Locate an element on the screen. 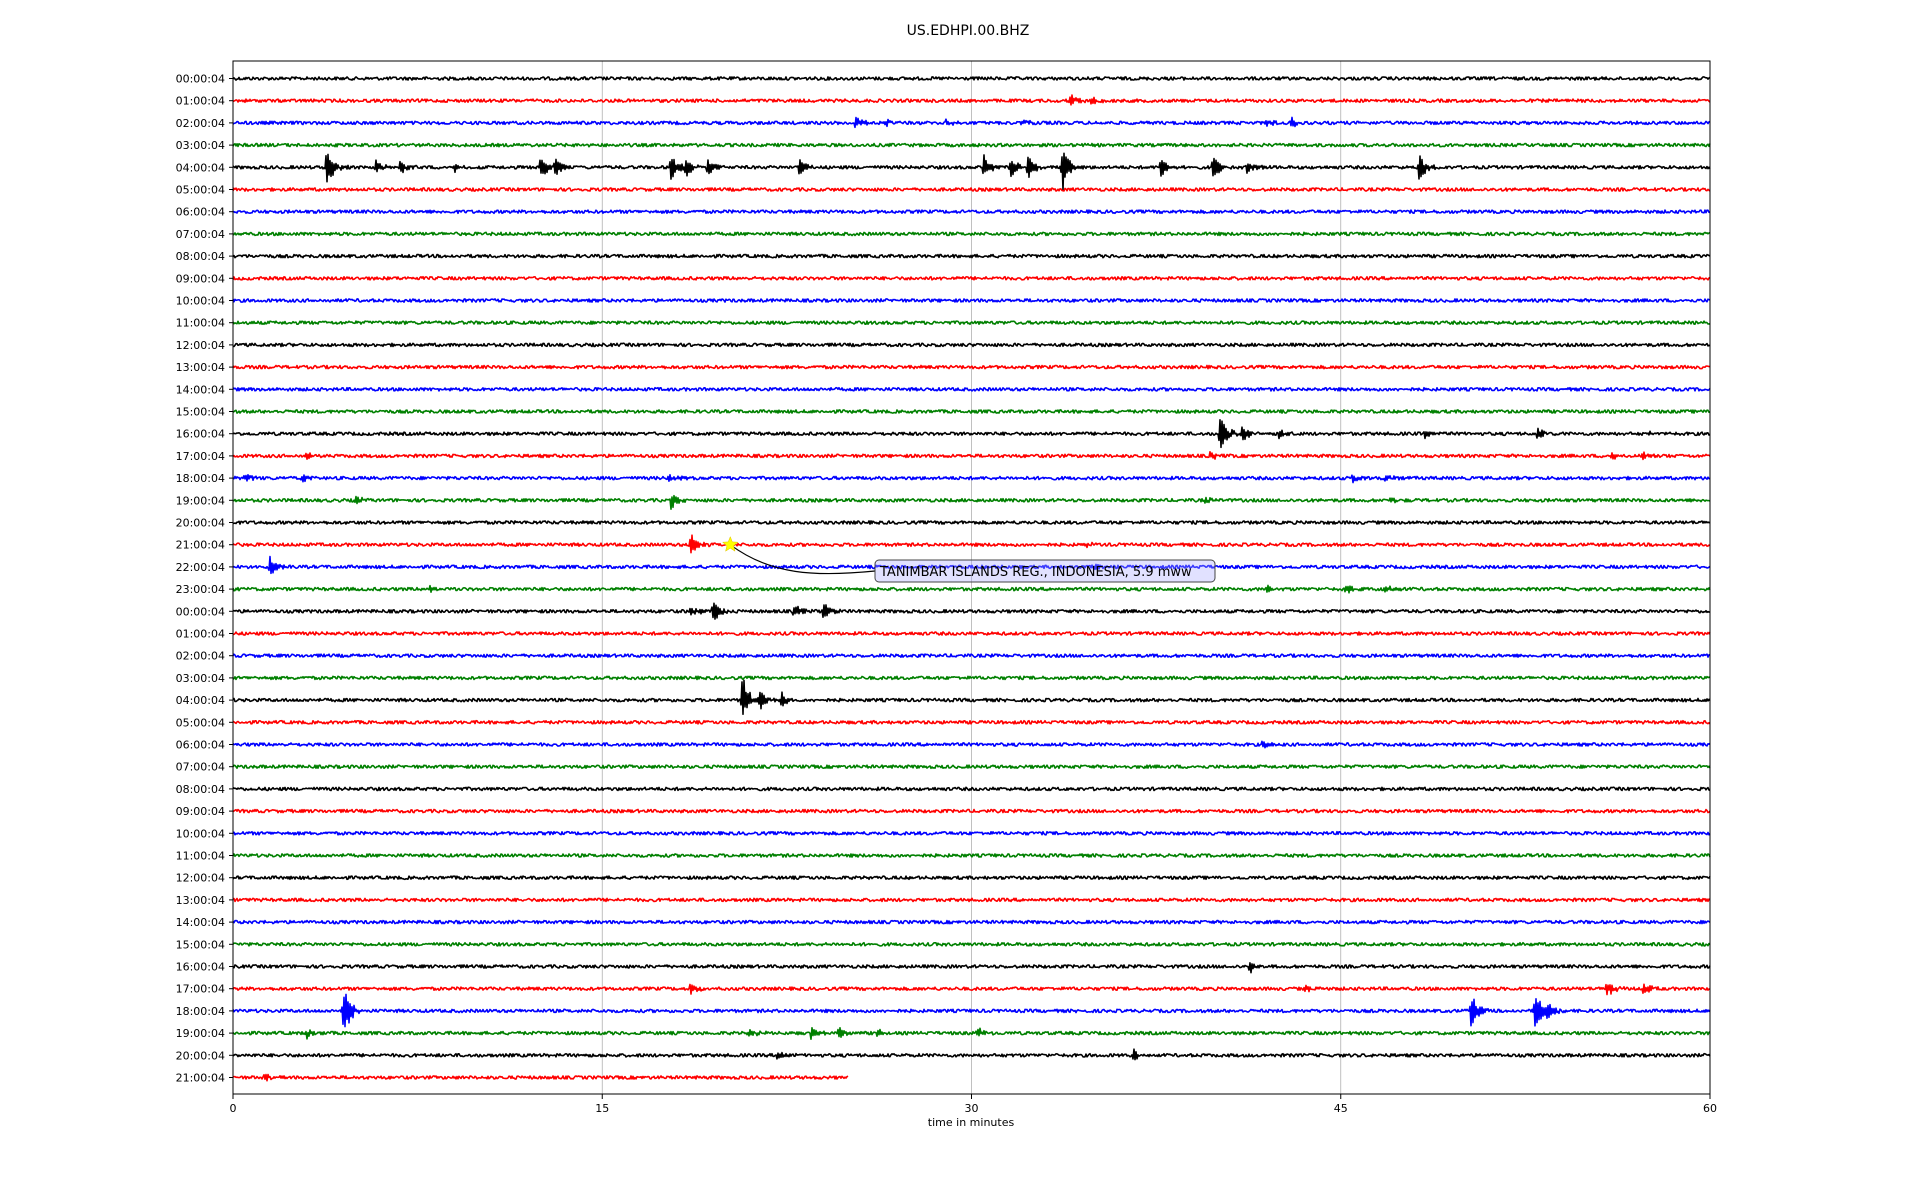  x-tick-label: 30 is located at coordinates (972, 1108).